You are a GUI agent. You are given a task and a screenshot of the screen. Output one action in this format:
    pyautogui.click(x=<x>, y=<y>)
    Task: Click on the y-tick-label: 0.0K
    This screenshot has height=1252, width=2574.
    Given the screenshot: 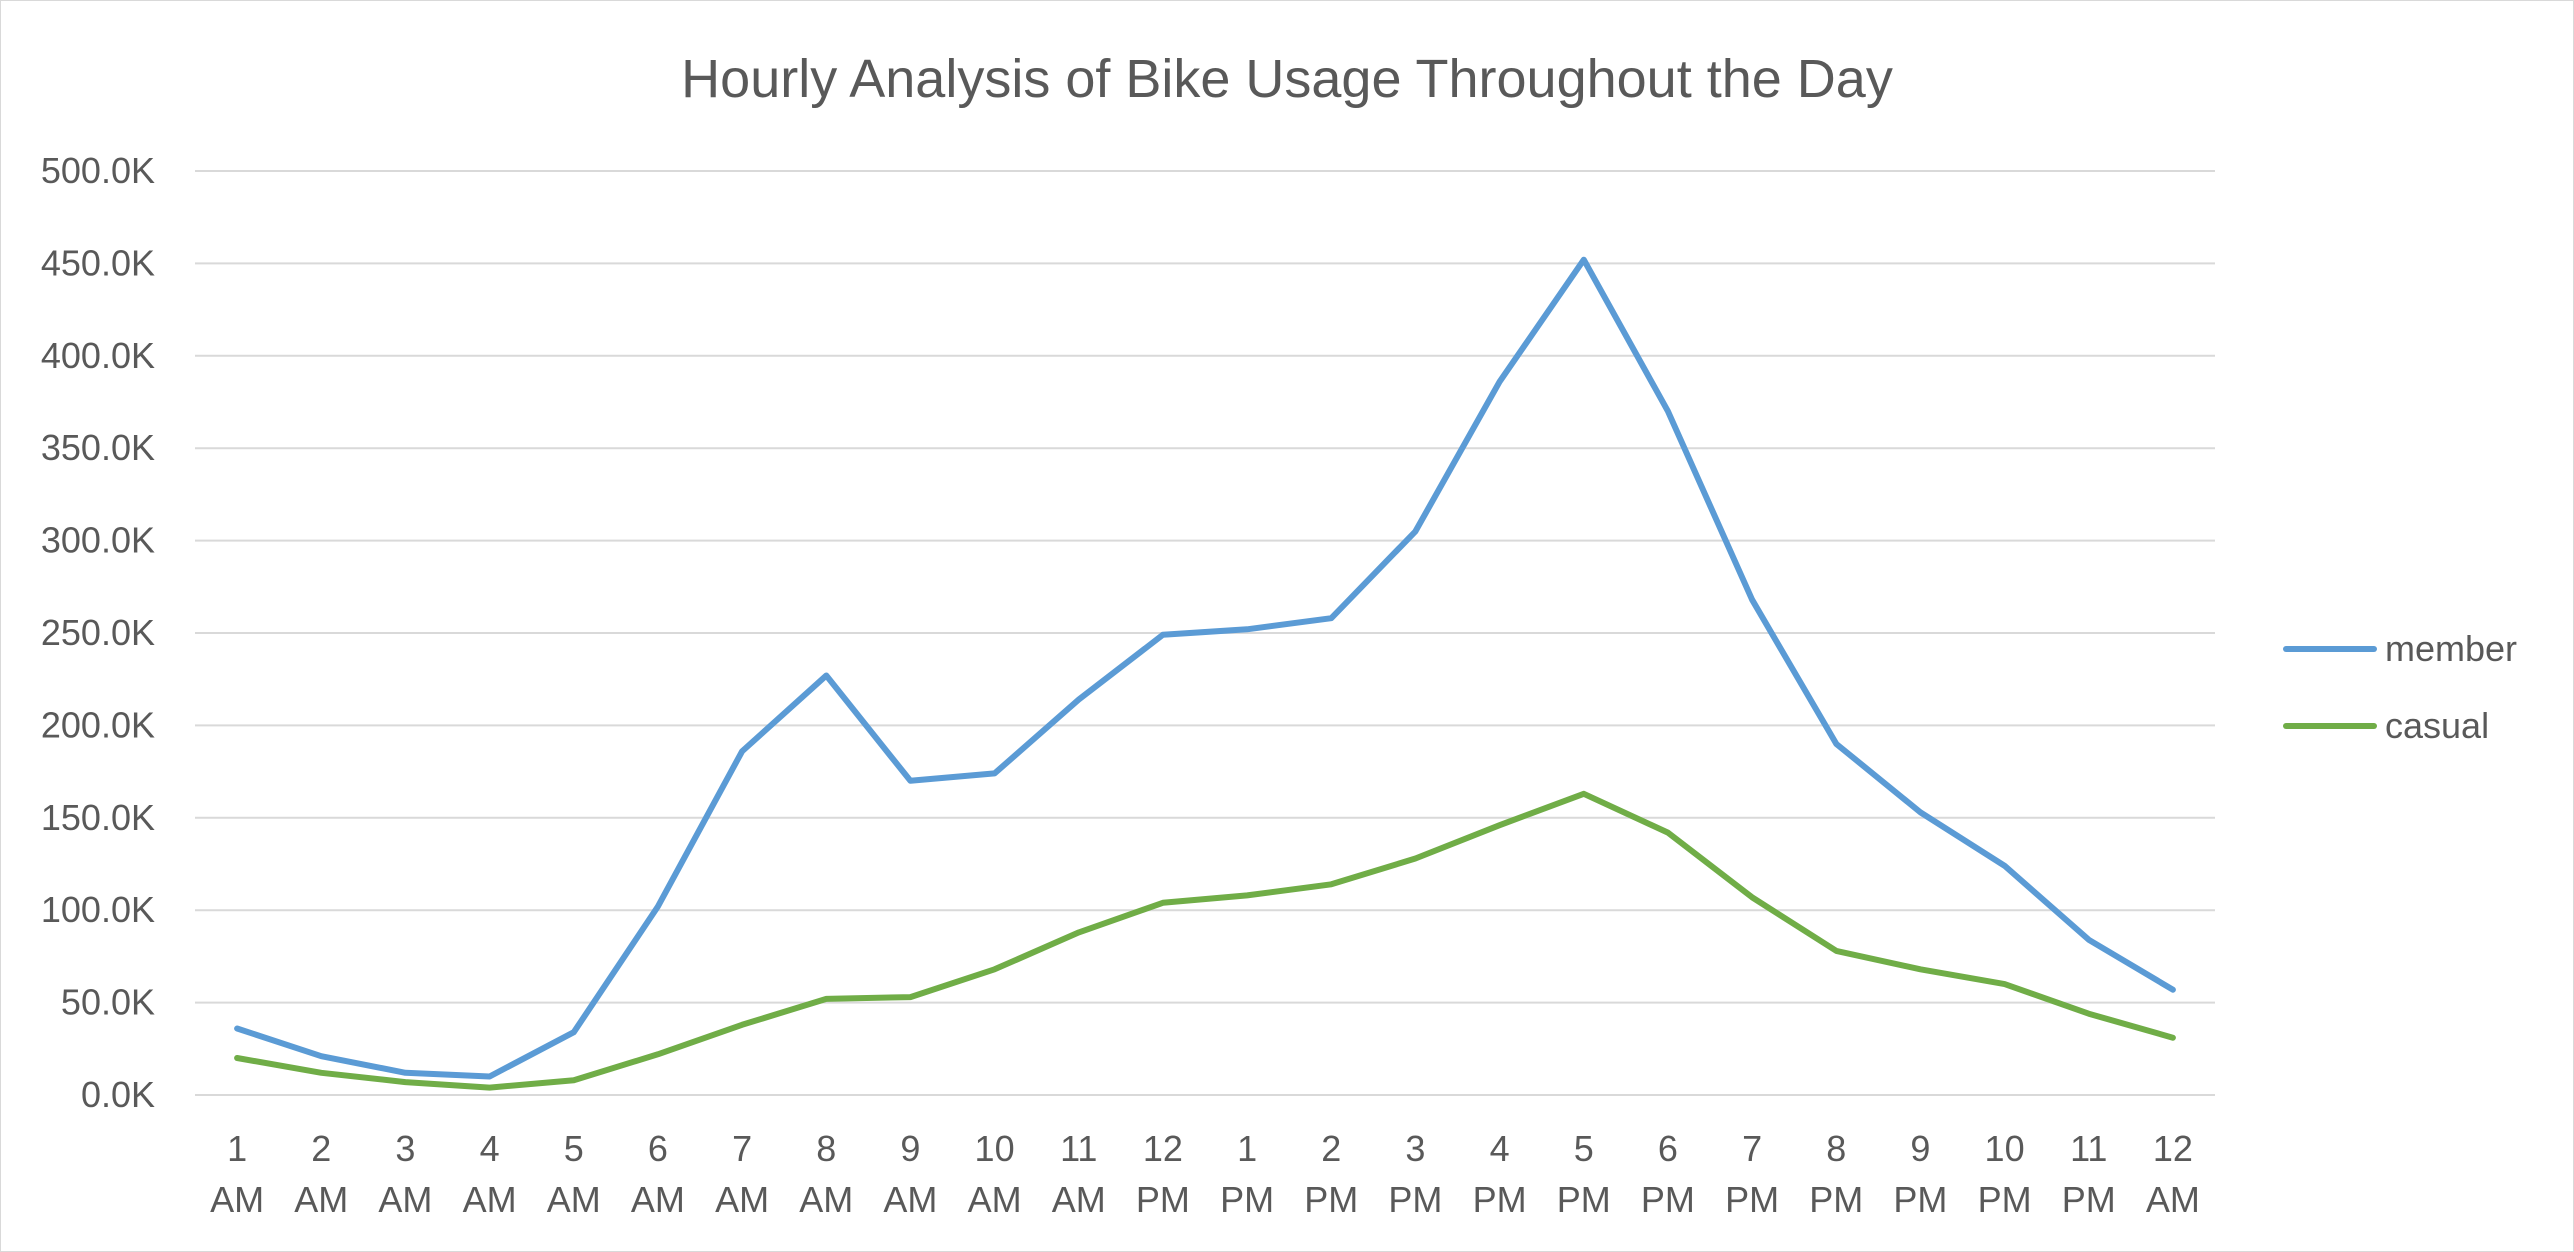 What is the action you would take?
    pyautogui.click(x=118, y=1094)
    